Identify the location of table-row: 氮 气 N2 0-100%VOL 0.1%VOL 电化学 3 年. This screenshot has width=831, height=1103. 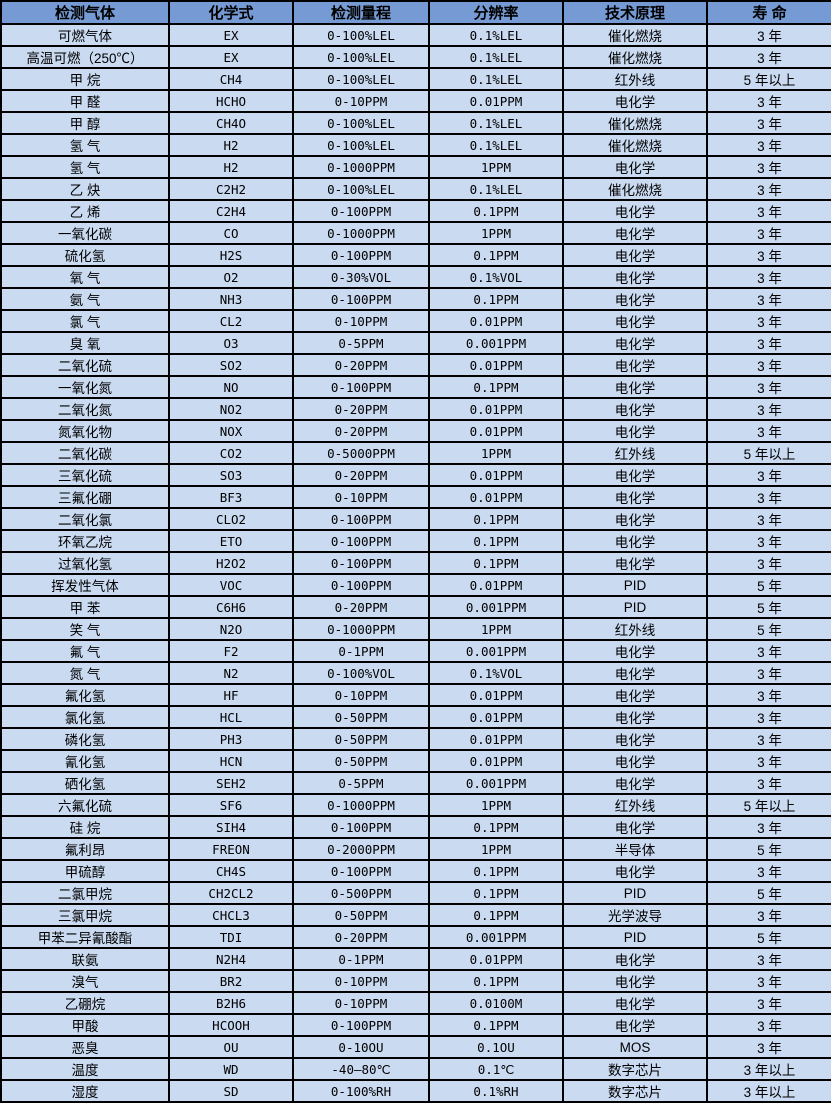
(415, 673).